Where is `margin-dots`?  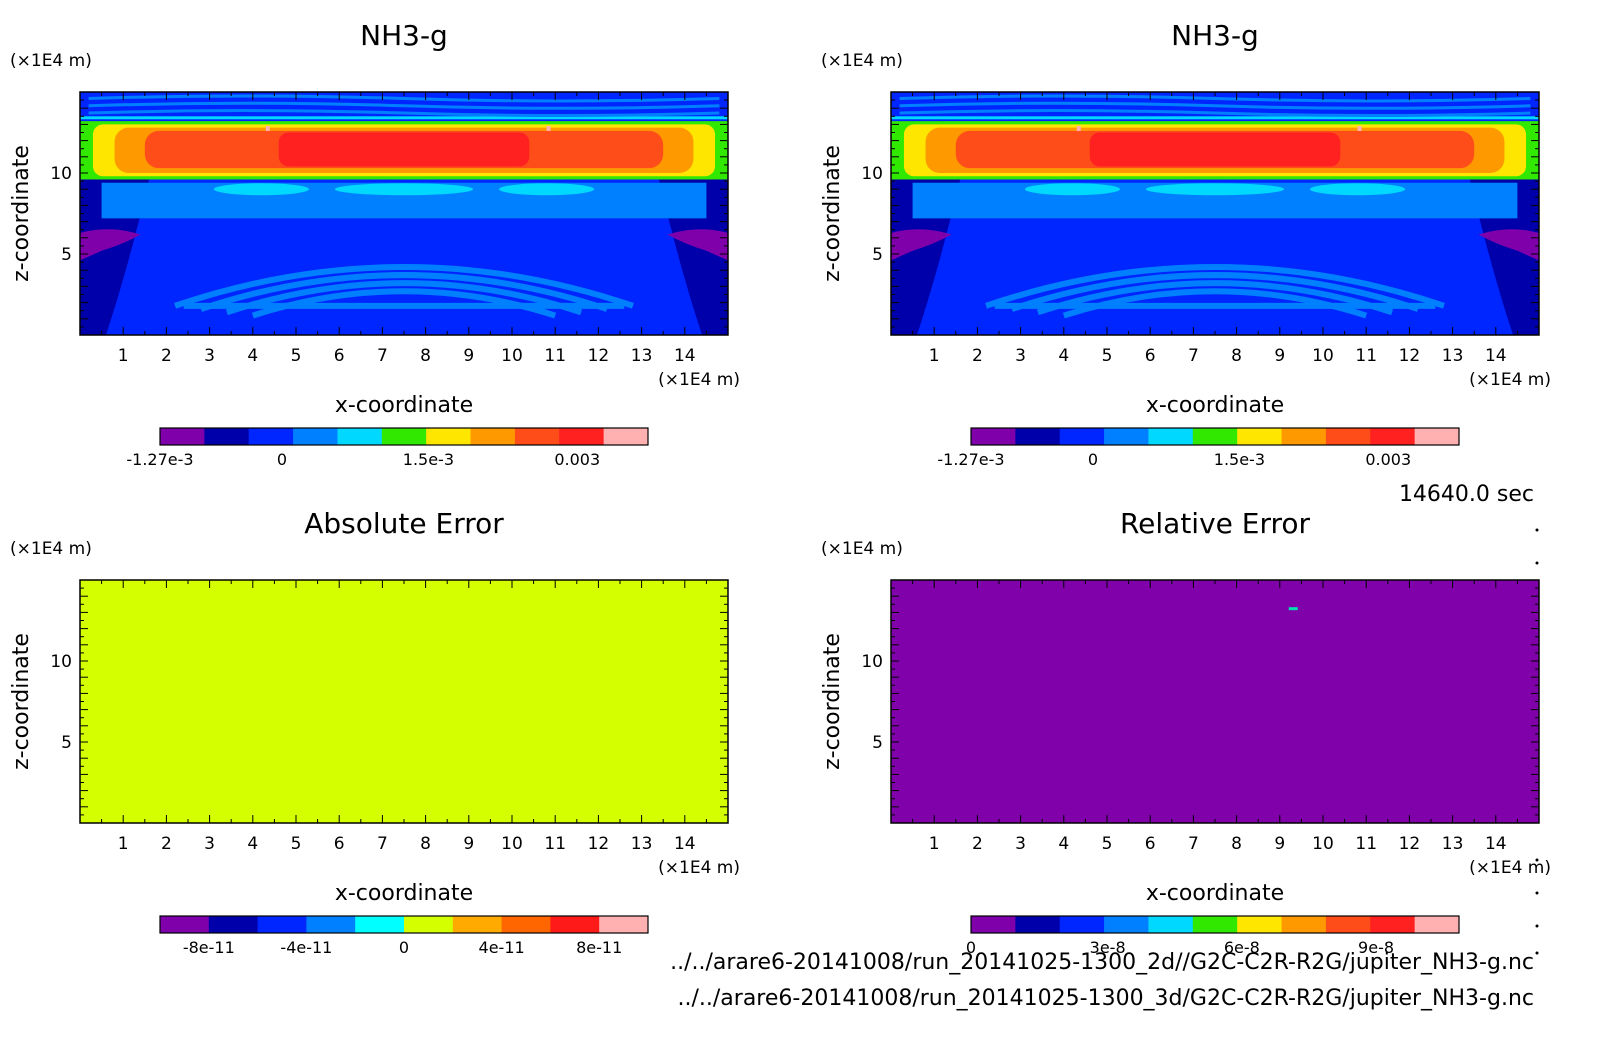 margin-dots is located at coordinates (1537, 741).